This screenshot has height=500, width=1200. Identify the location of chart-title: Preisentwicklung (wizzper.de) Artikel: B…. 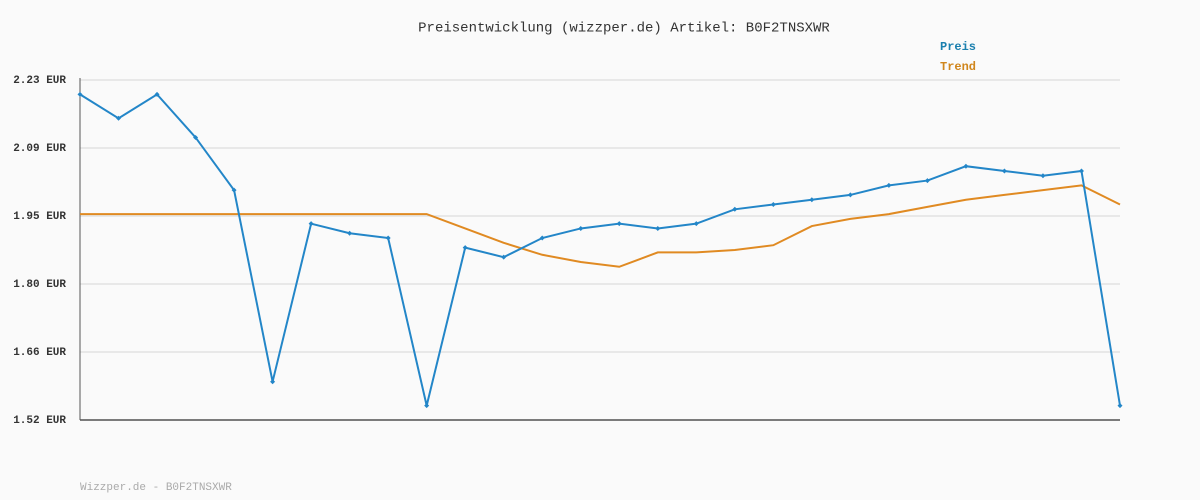
(624, 29).